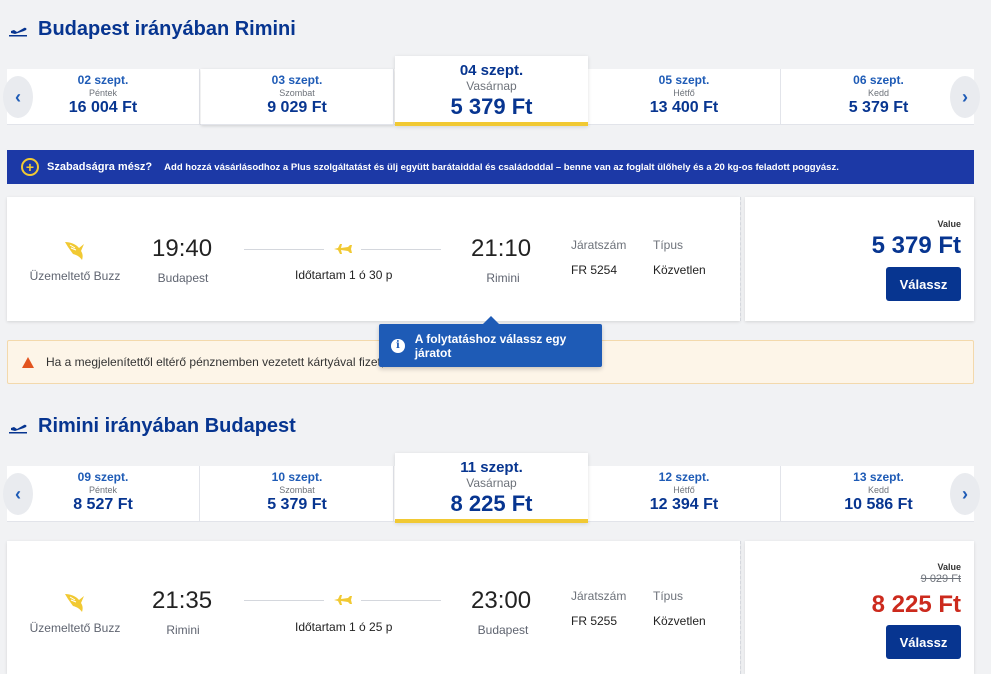 Image resolution: width=991 pixels, height=674 pixels. I want to click on date-label: 13 szept., so click(878, 477).